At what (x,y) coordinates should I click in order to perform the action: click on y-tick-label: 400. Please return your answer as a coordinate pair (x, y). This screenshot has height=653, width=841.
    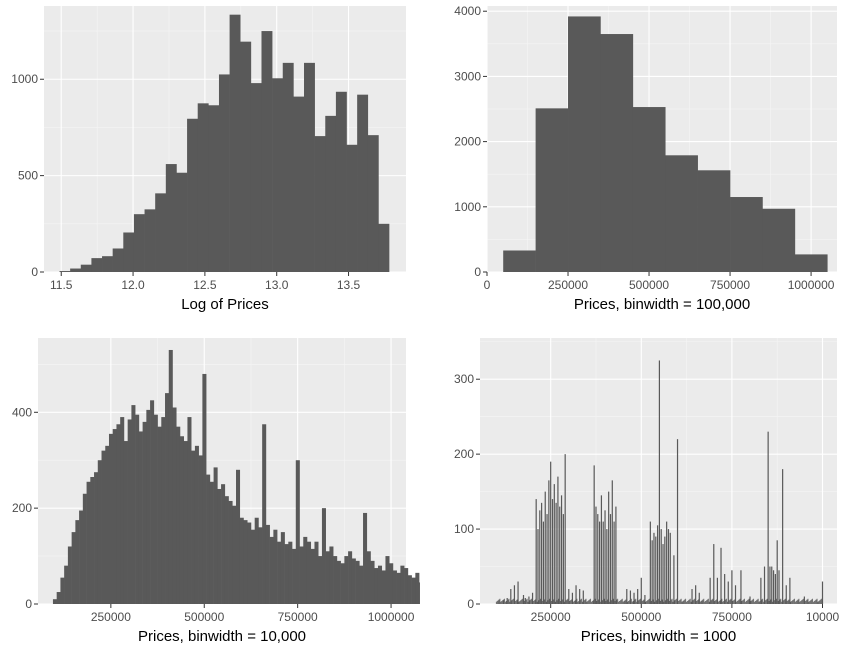
    Looking at the image, I should click on (22, 412).